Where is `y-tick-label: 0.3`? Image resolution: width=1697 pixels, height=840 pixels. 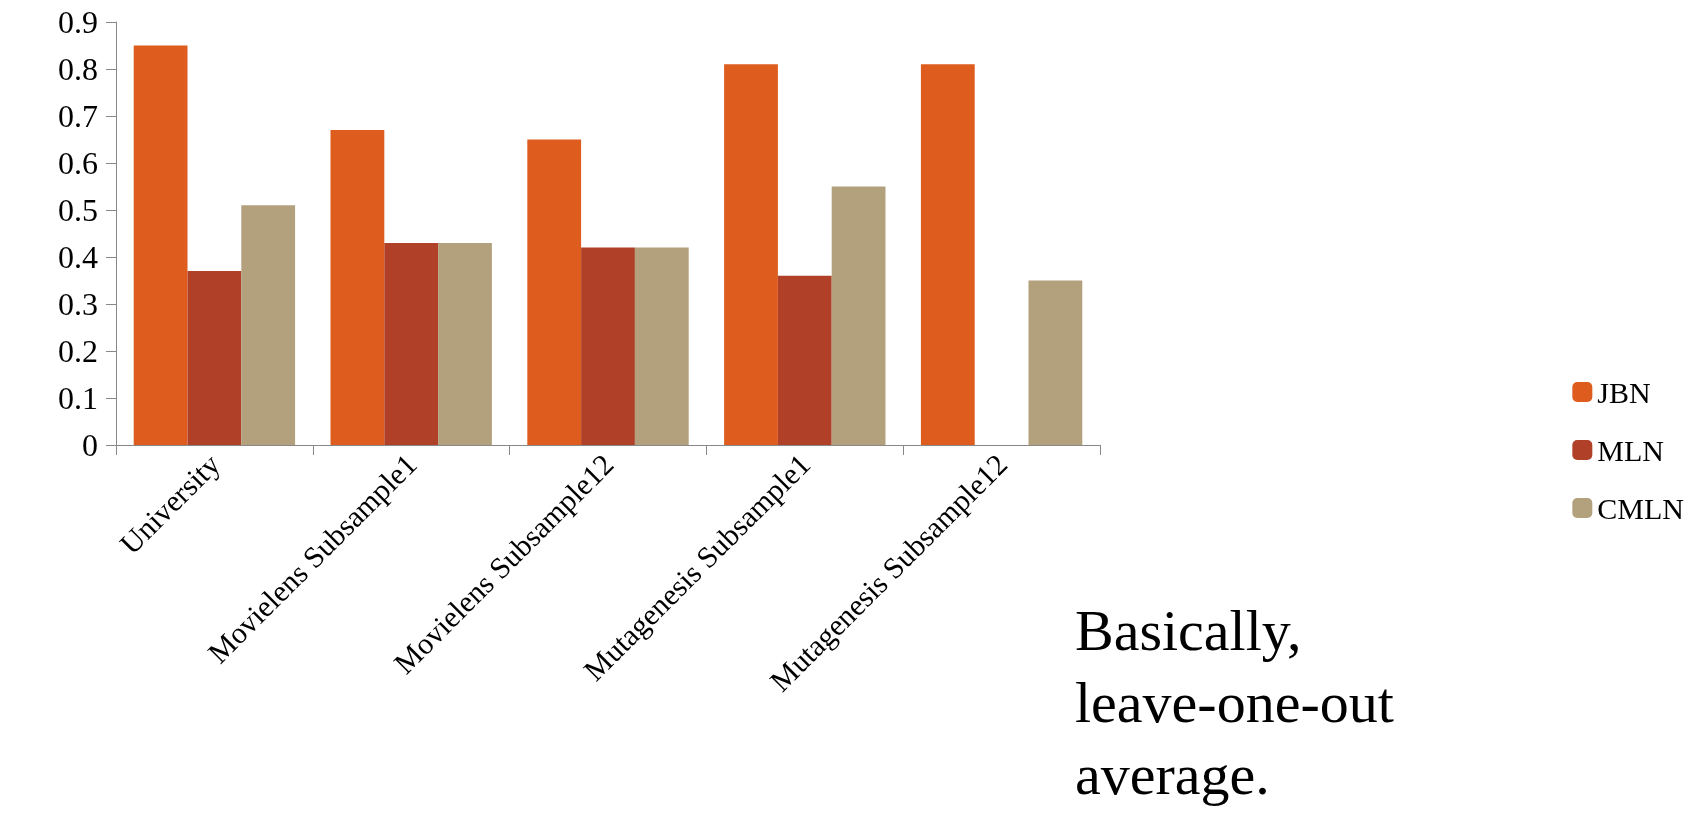 y-tick-label: 0.3 is located at coordinates (78, 304).